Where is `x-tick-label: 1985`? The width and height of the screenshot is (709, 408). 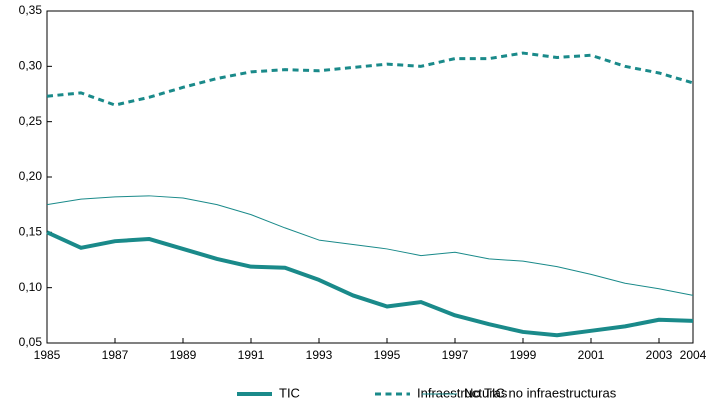 x-tick-label: 1985 is located at coordinates (47, 355).